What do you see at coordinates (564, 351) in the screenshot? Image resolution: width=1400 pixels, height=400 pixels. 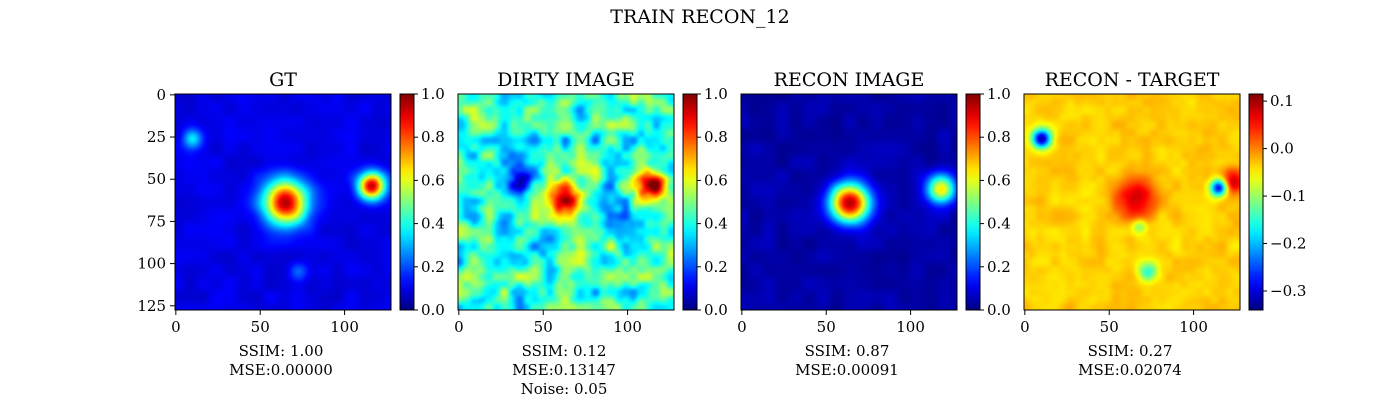 I see `metric-caption: SSIM: 0.12` at bounding box center [564, 351].